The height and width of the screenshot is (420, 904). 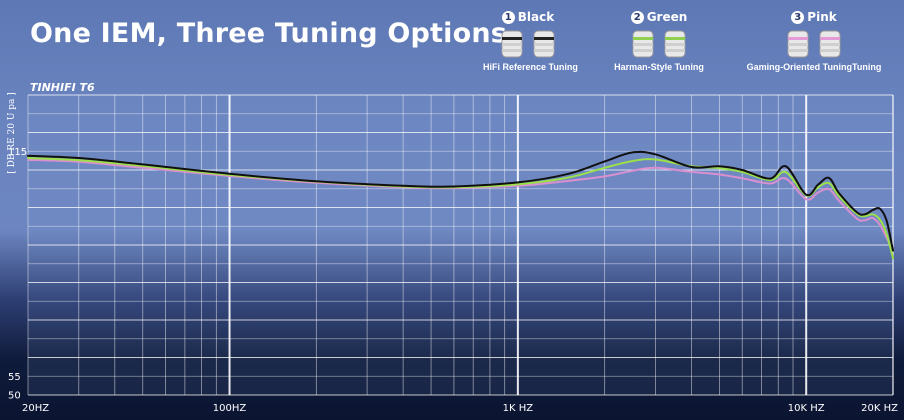 What do you see at coordinates (17, 152) in the screenshot?
I see `y-tick-label: 115` at bounding box center [17, 152].